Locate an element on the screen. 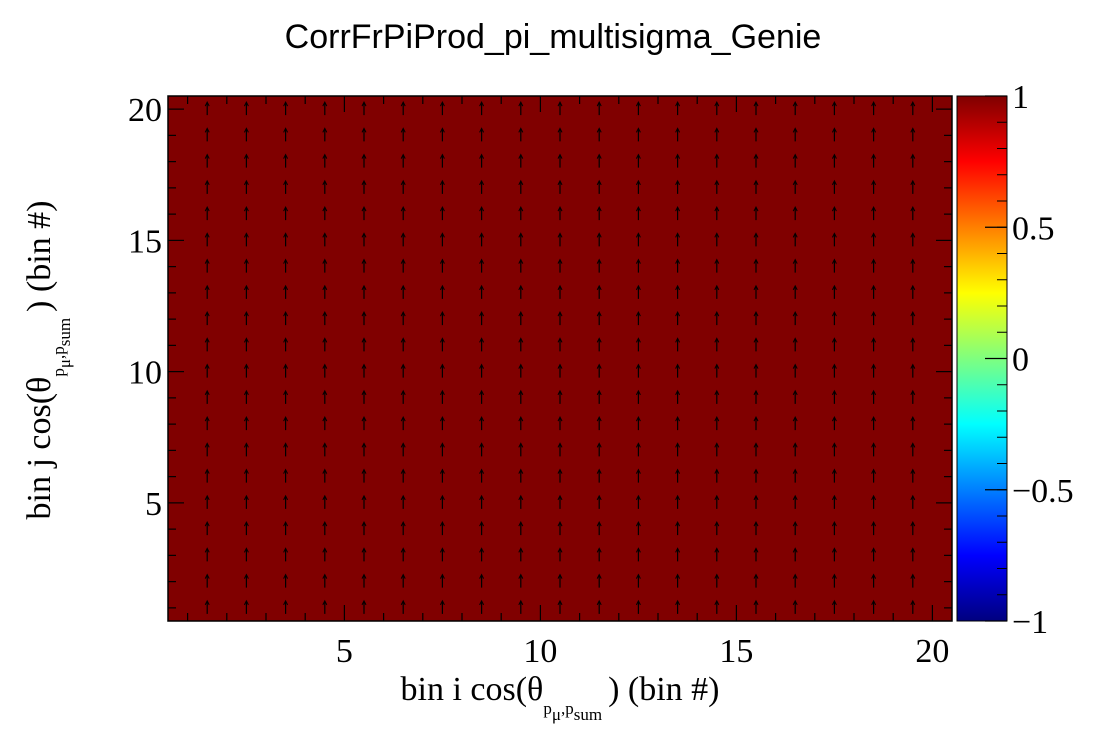 This screenshot has width=1120, height=740. y-tick-label: 10 is located at coordinates (145, 373).